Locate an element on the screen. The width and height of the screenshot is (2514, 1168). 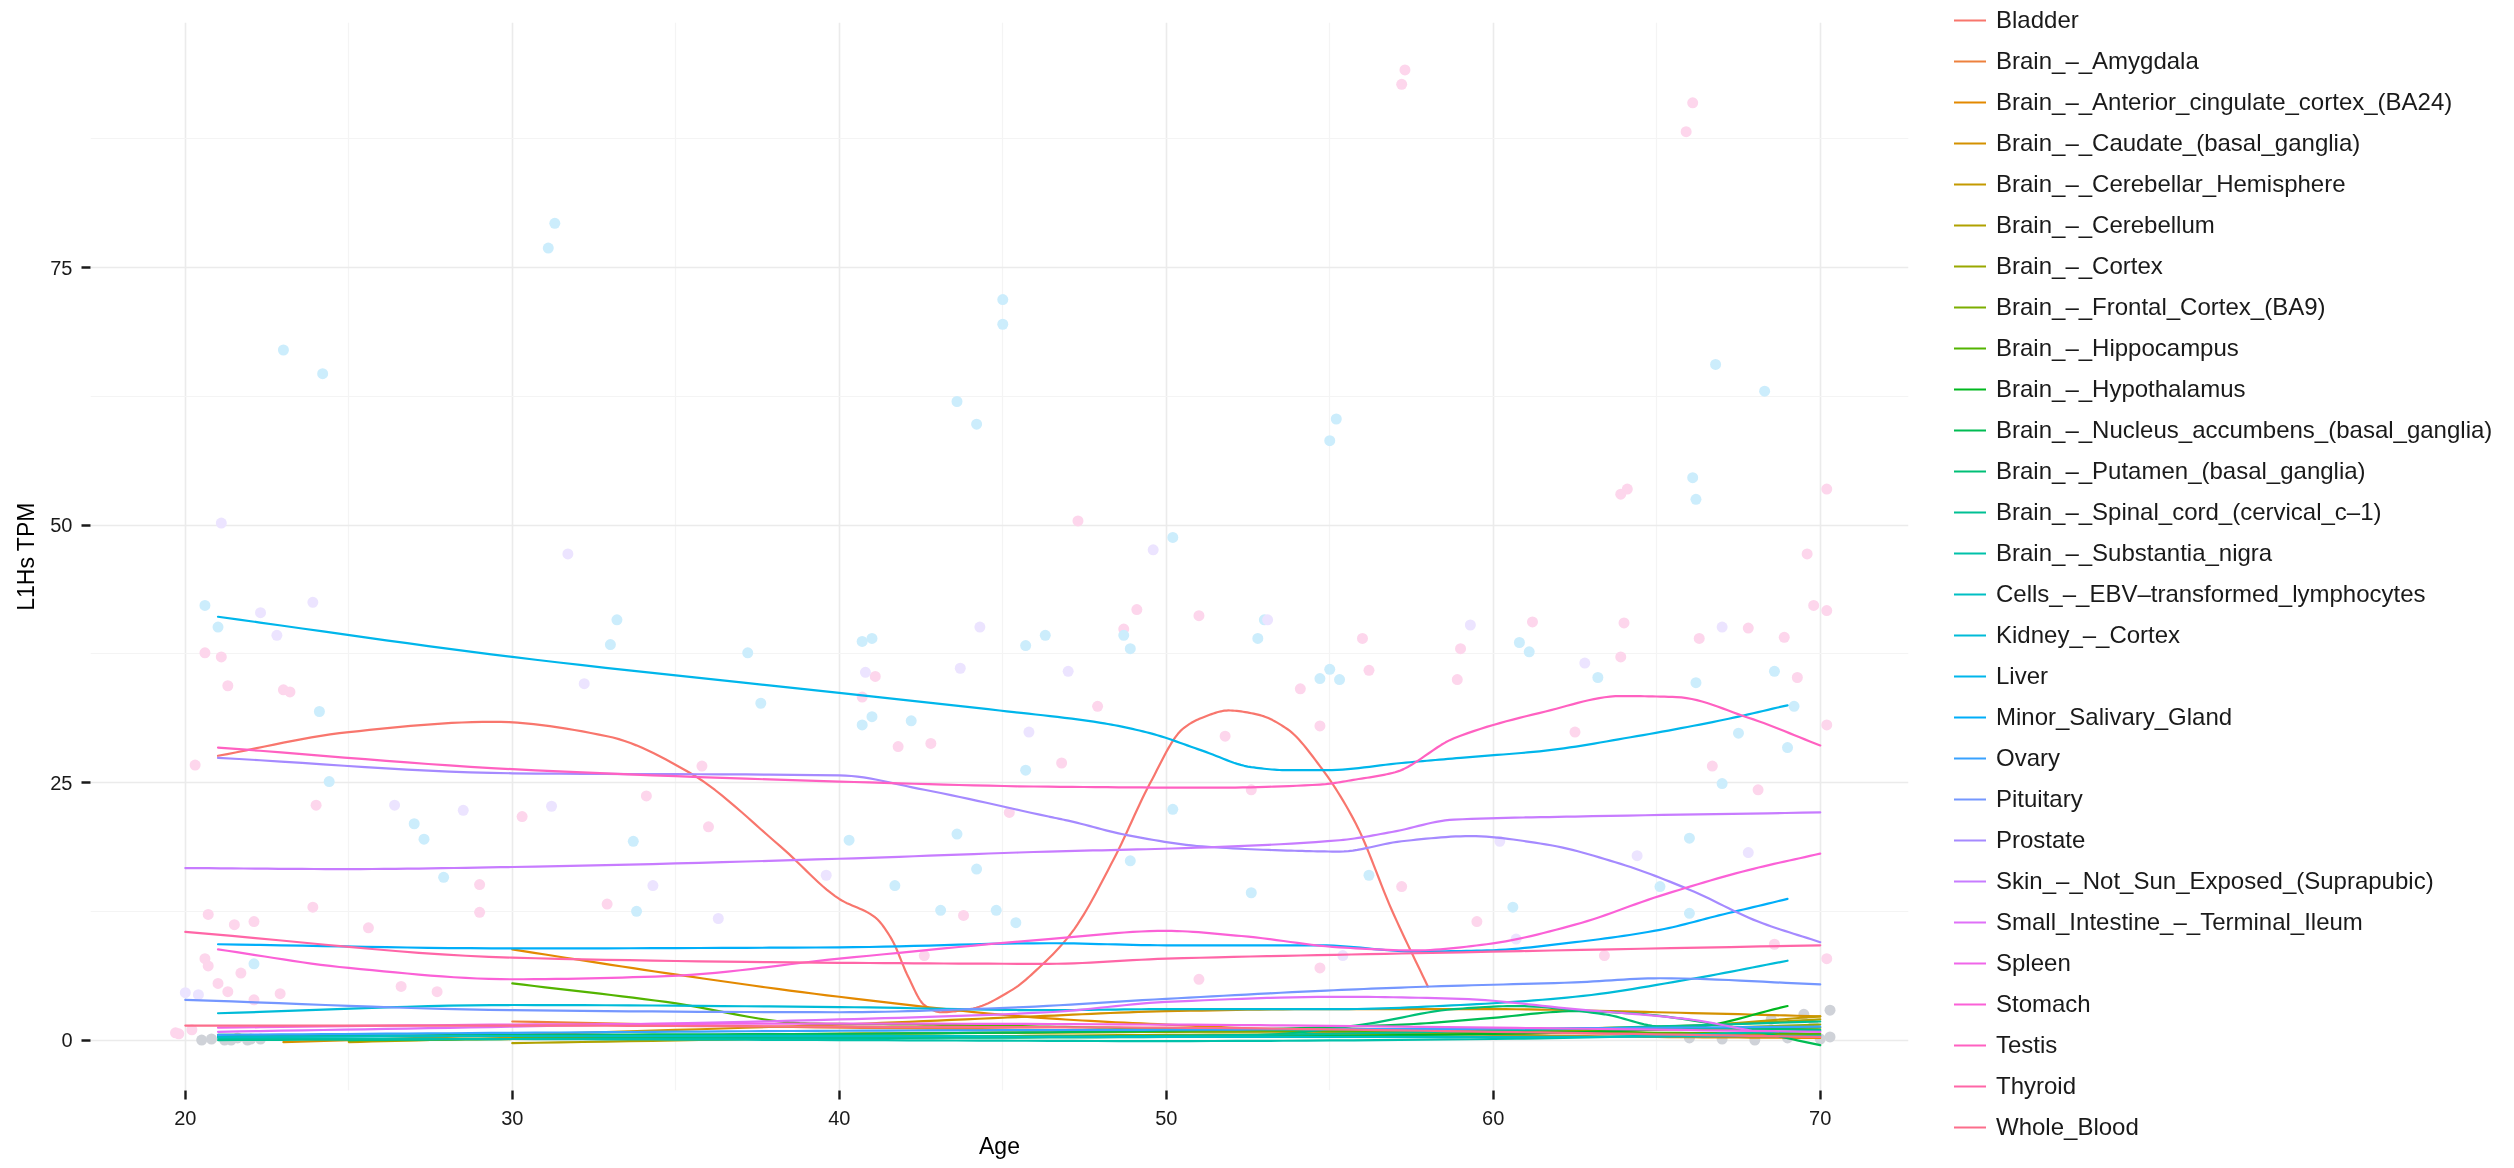
legend-label: Spleen is located at coordinates (2033, 963).